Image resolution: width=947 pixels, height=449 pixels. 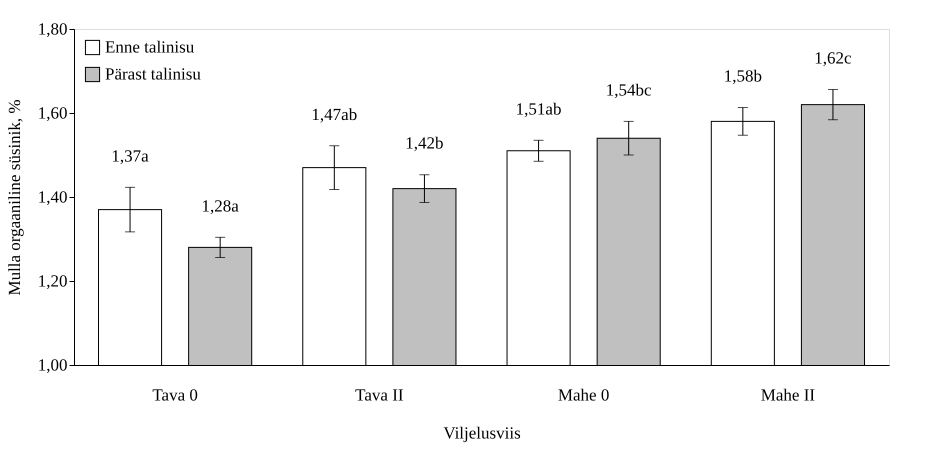 What do you see at coordinates (424, 143) in the screenshot?
I see `data-label: 1,42b` at bounding box center [424, 143].